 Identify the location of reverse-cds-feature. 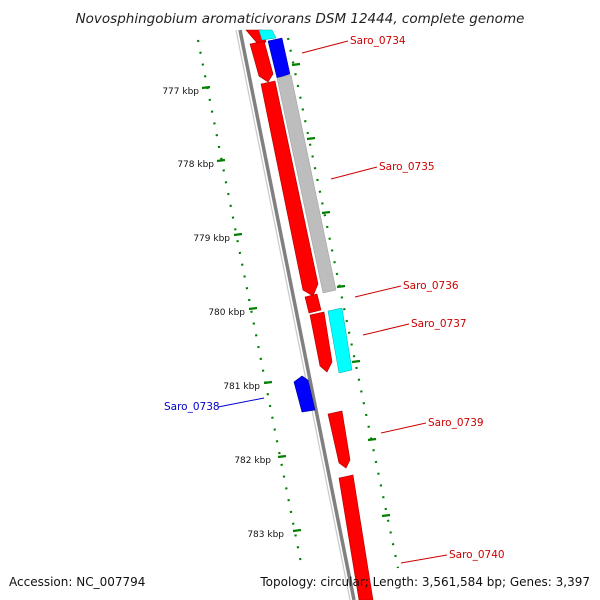
(304, 394).